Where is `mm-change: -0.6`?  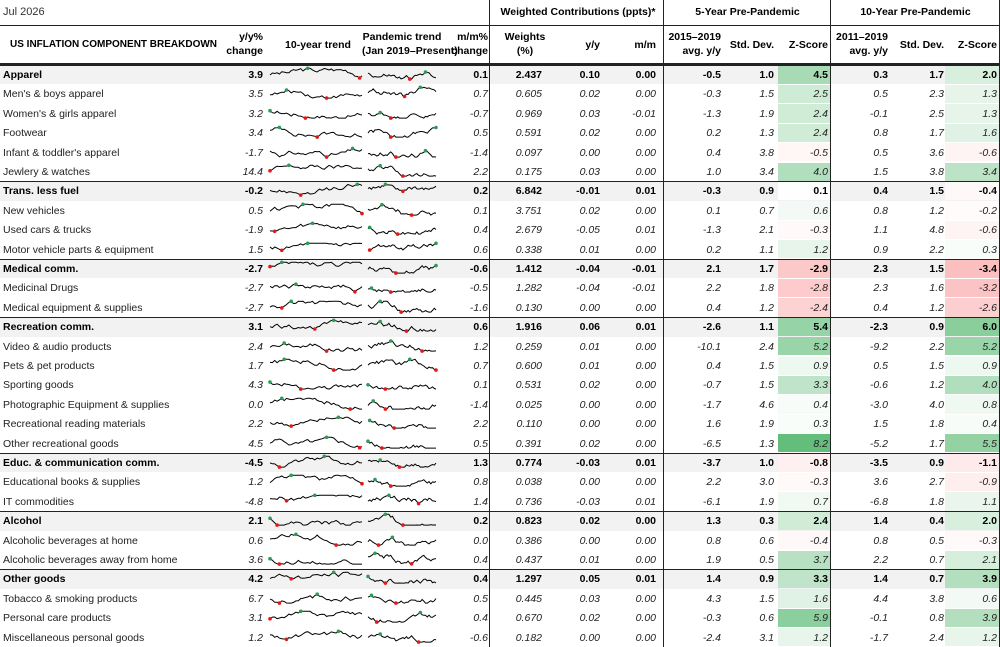
mm-change: -0.6 is located at coordinates (478, 637).